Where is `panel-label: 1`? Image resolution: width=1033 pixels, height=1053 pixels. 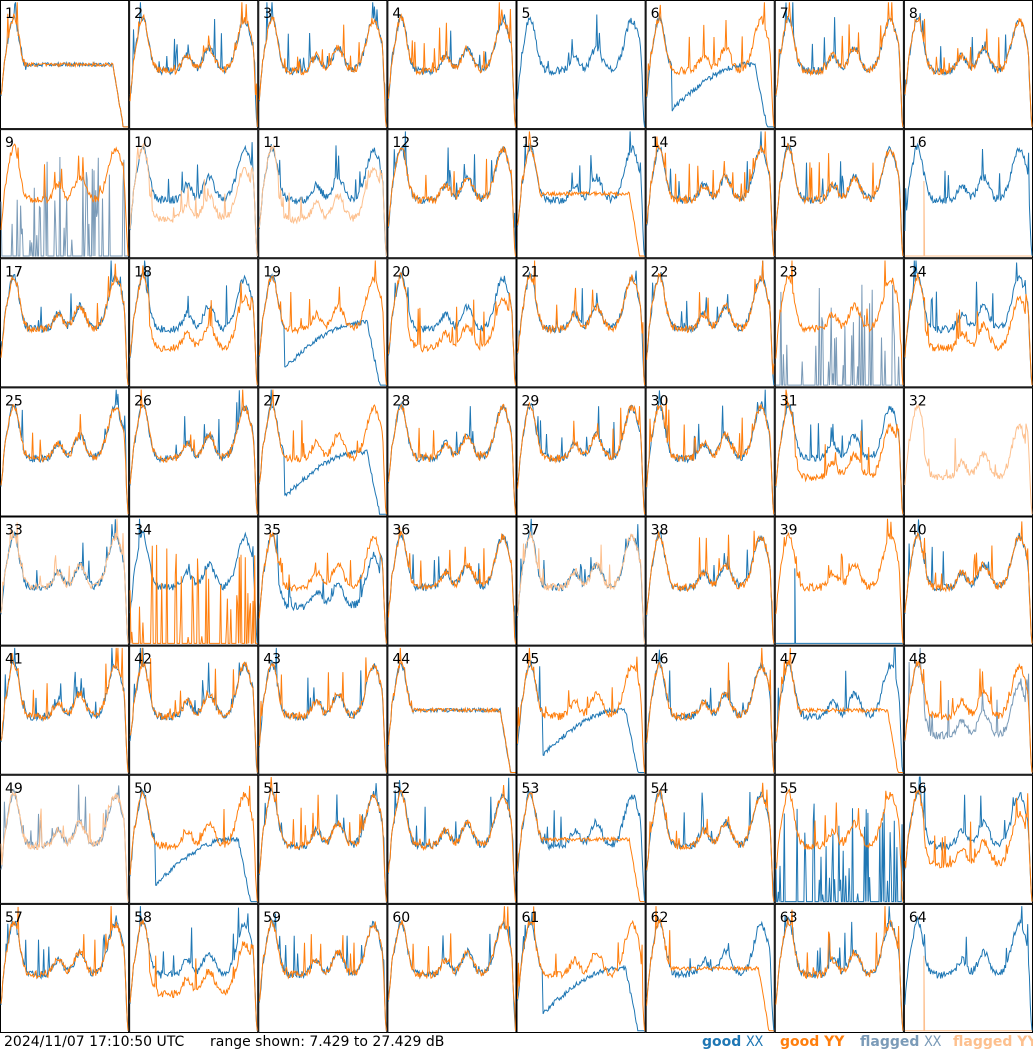
panel-label: 1 is located at coordinates (9, 14).